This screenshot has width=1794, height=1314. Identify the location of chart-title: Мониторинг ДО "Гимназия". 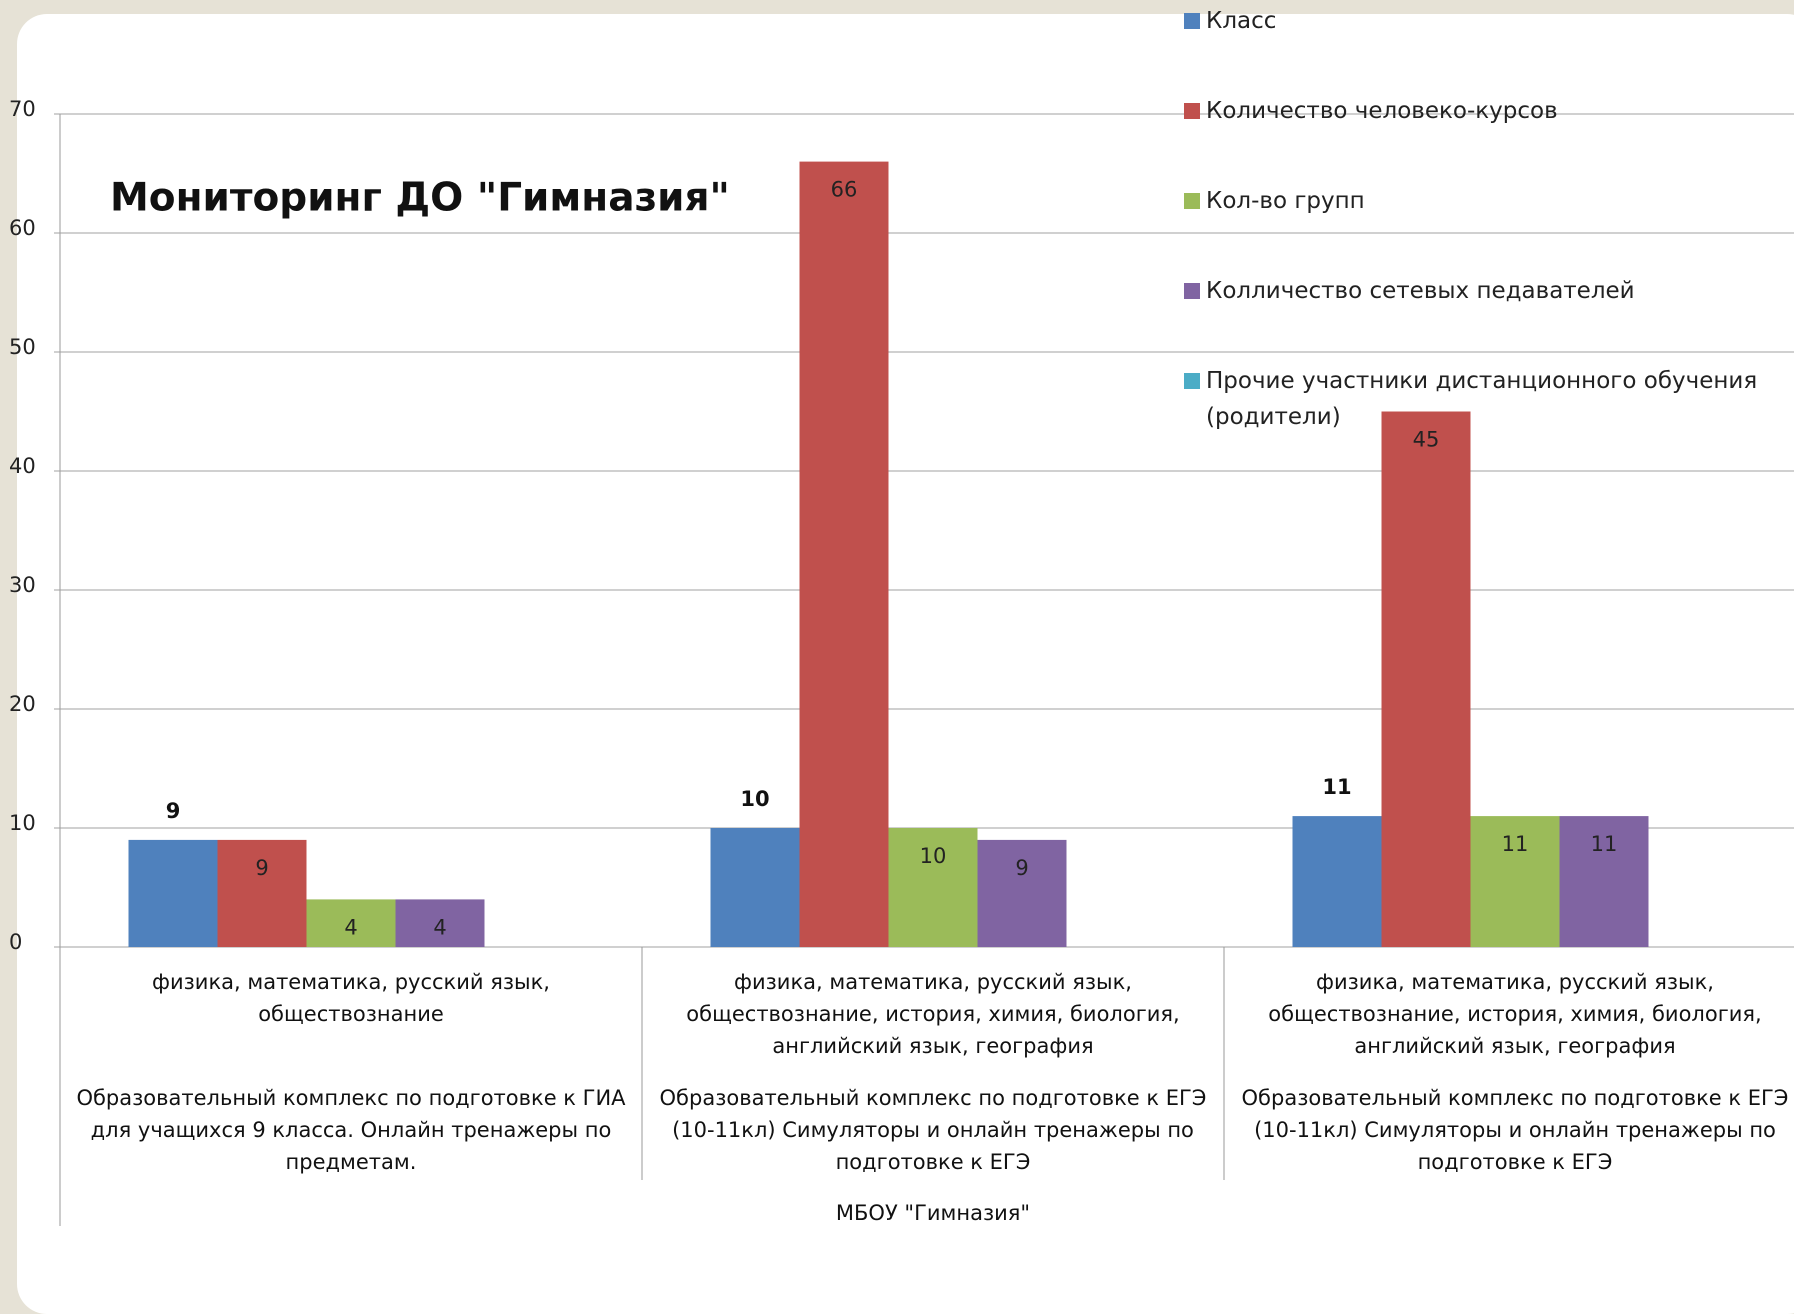
(420, 198).